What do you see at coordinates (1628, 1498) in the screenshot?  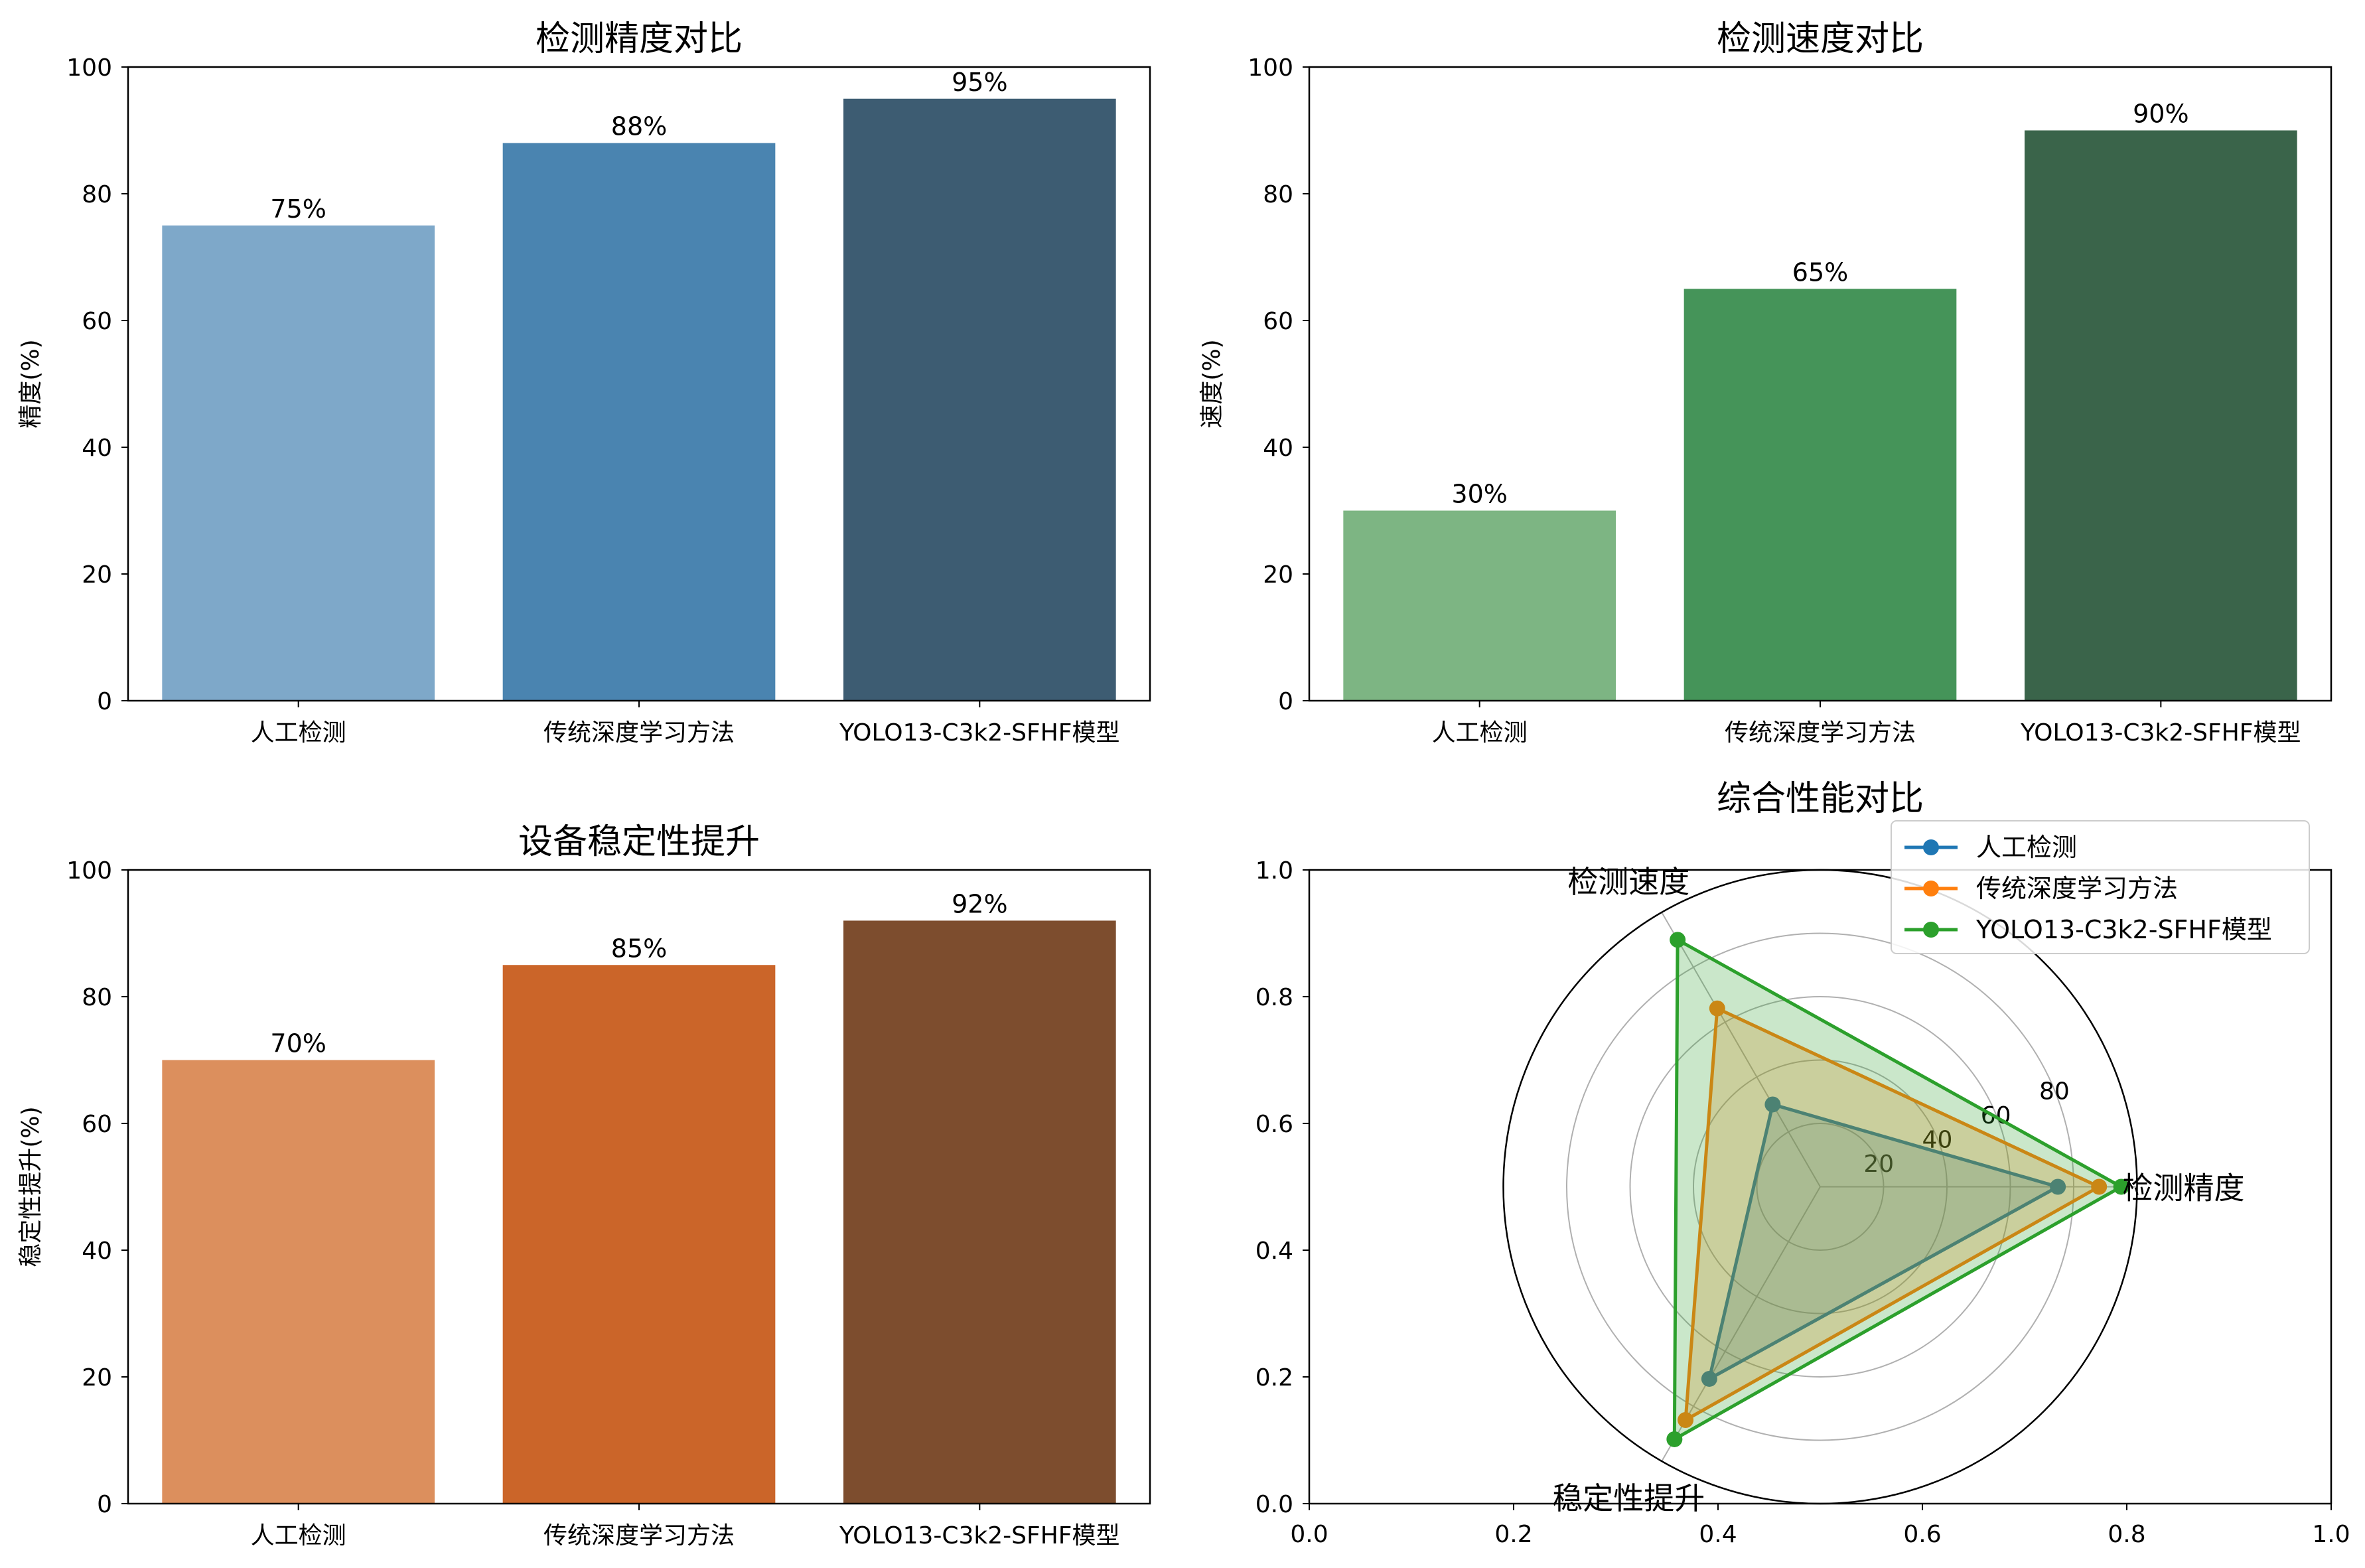 I see `radar-axis-label: 稳定性提升` at bounding box center [1628, 1498].